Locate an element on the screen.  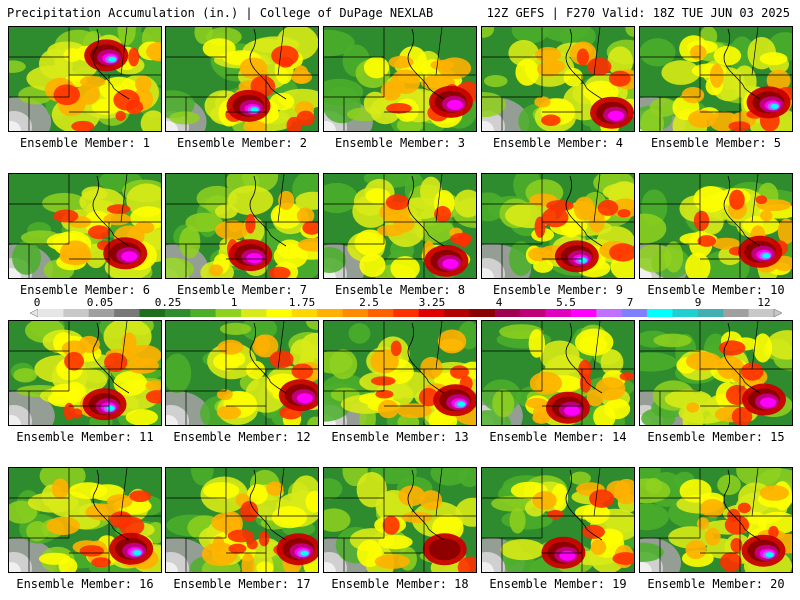
ensemble-member-label: Ensemble Member: 2 is located at coordinates (242, 143).